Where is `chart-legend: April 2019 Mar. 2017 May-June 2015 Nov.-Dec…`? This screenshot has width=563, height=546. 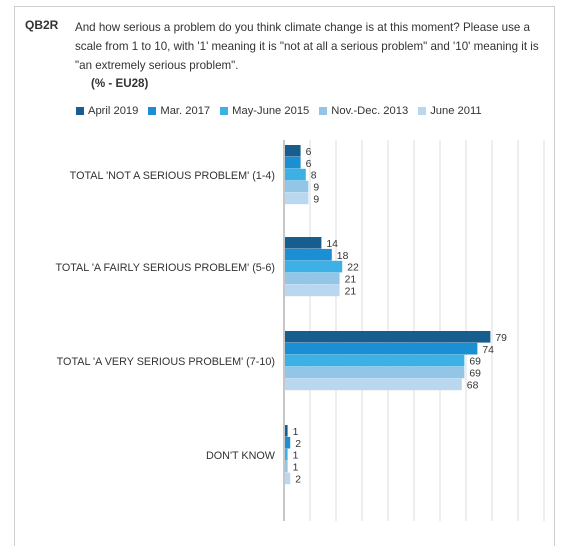 chart-legend: April 2019 Mar. 2017 May-June 2015 Nov.-Dec… is located at coordinates (284, 111).